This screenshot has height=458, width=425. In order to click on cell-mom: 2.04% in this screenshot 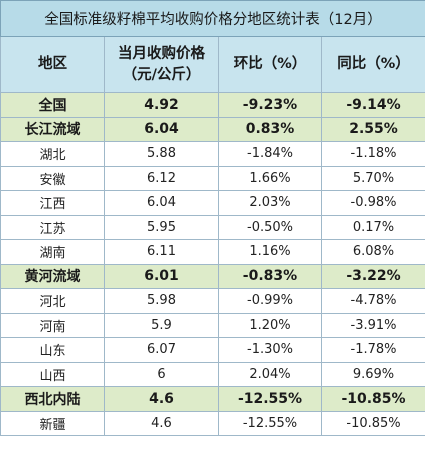, I will do `click(270, 374)`.